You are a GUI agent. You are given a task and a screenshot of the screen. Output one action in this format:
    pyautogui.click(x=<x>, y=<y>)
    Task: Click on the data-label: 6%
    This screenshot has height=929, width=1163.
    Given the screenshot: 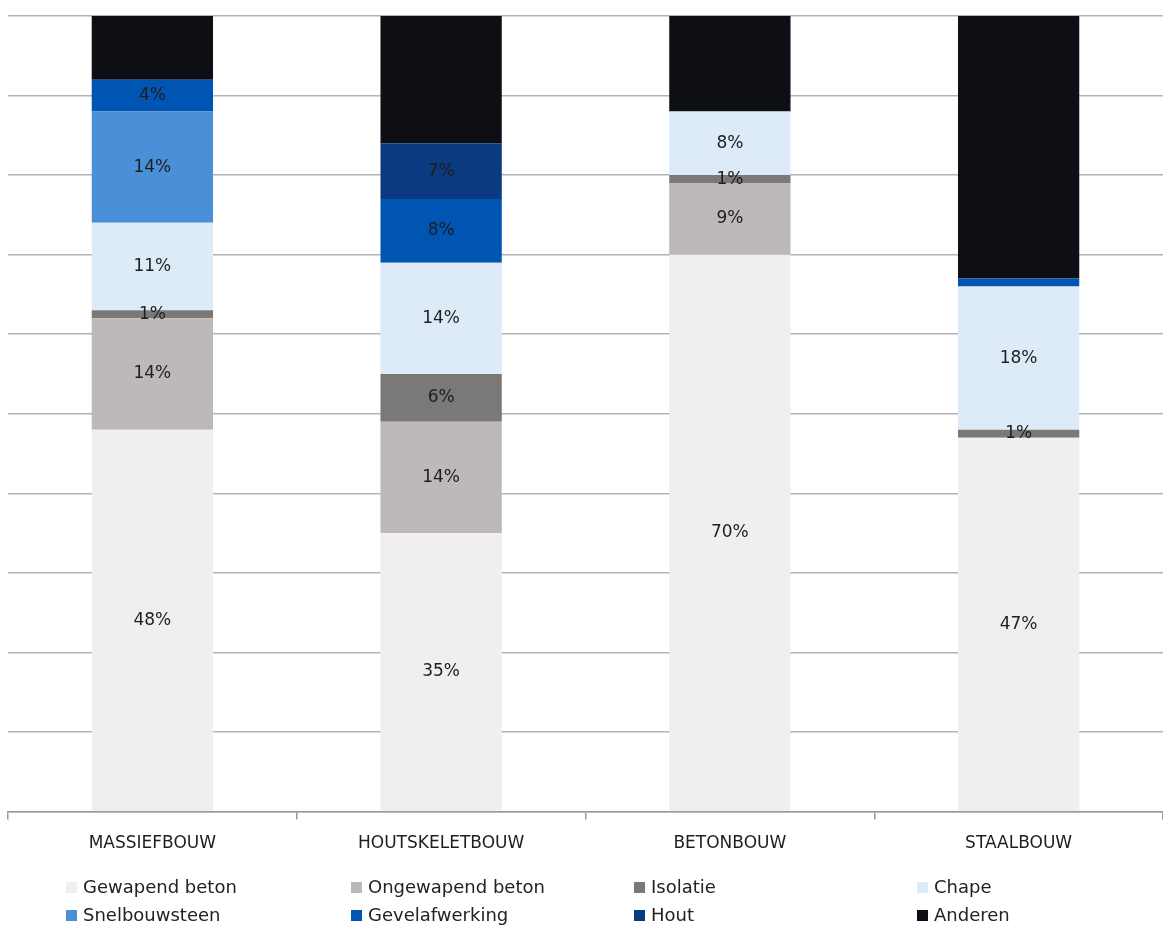 What is the action you would take?
    pyautogui.click(x=441, y=396)
    